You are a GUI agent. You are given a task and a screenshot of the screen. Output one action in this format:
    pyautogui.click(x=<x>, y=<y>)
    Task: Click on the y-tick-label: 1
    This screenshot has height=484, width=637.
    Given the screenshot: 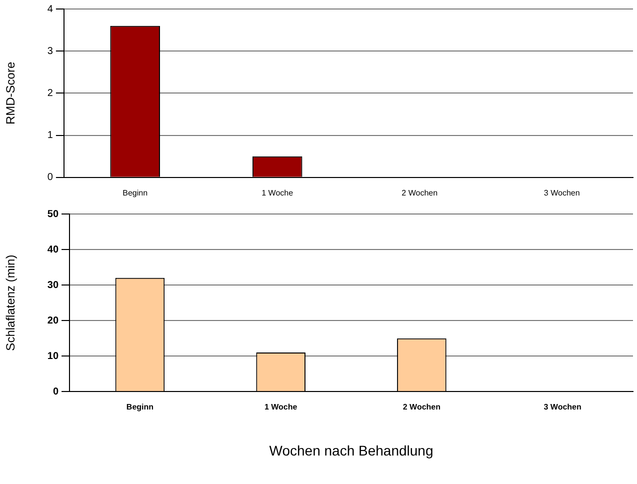 What is the action you would take?
    pyautogui.click(x=50, y=136)
    